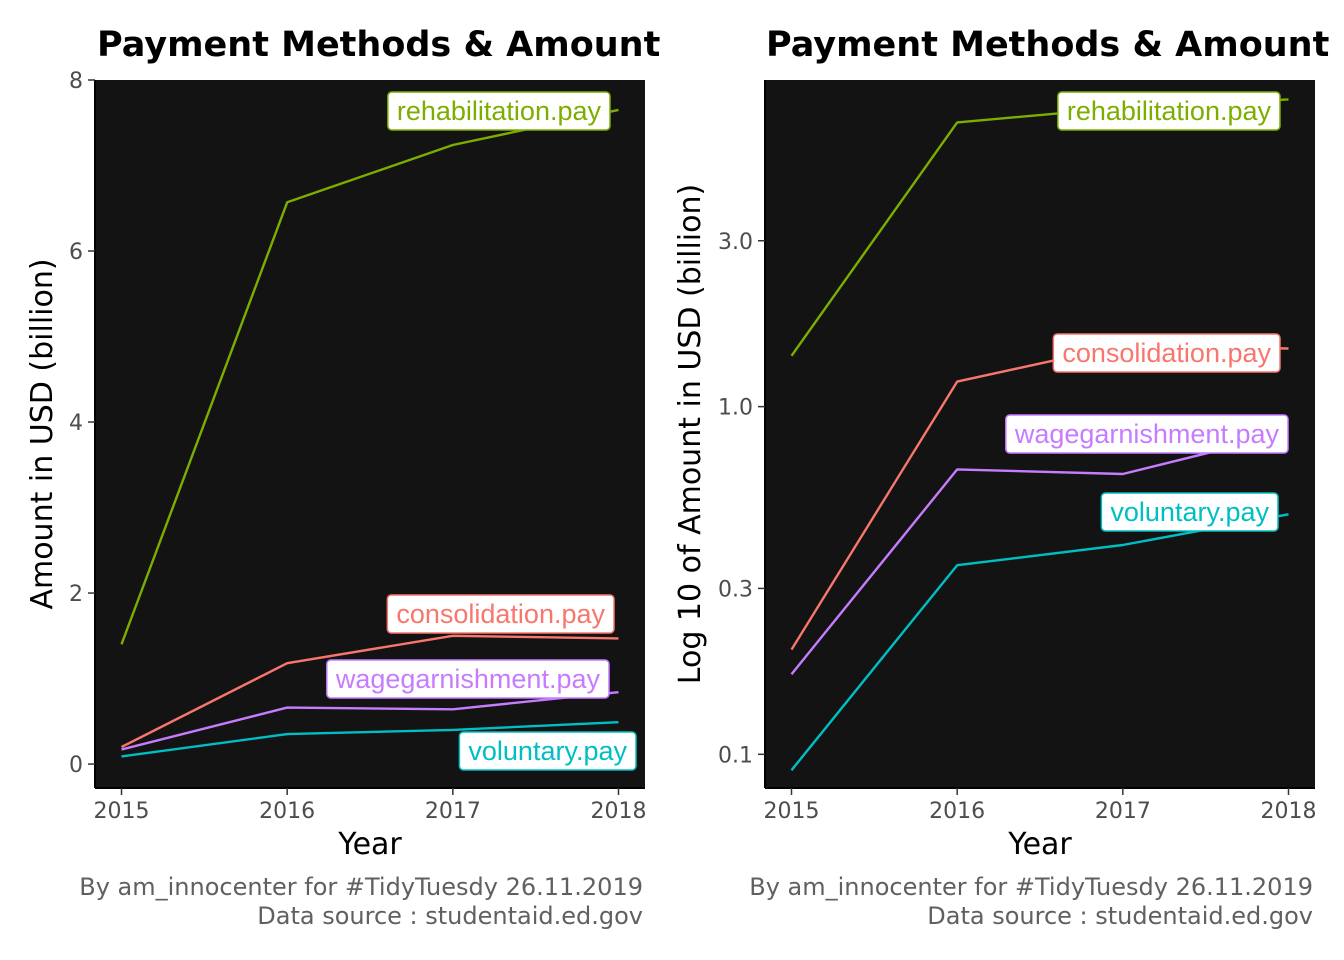  Describe the element at coordinates (76, 252) in the screenshot. I see `y-tick-label: 6` at that location.